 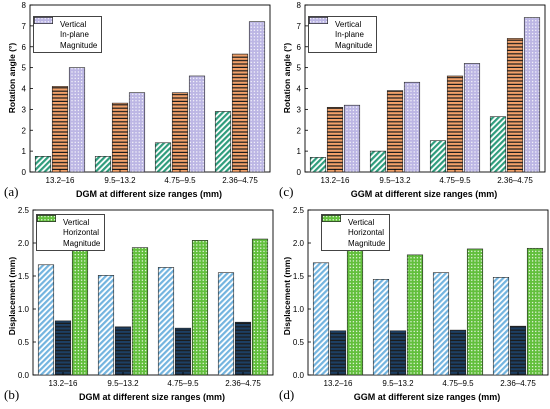 I want to click on chart-c-x-tick-label: 4.75–9.5, so click(x=455, y=180).